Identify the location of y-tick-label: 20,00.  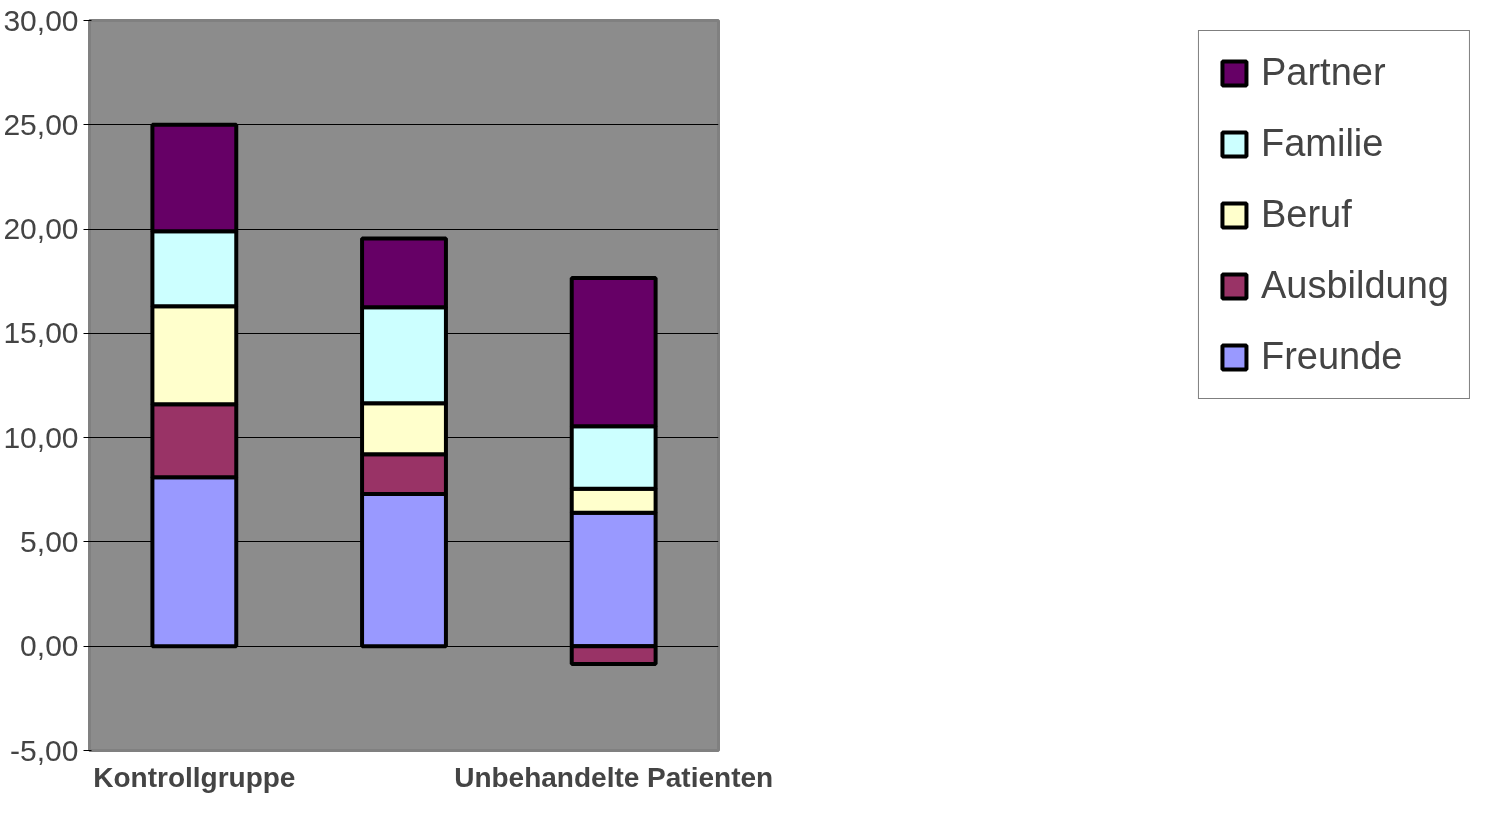
(41, 229).